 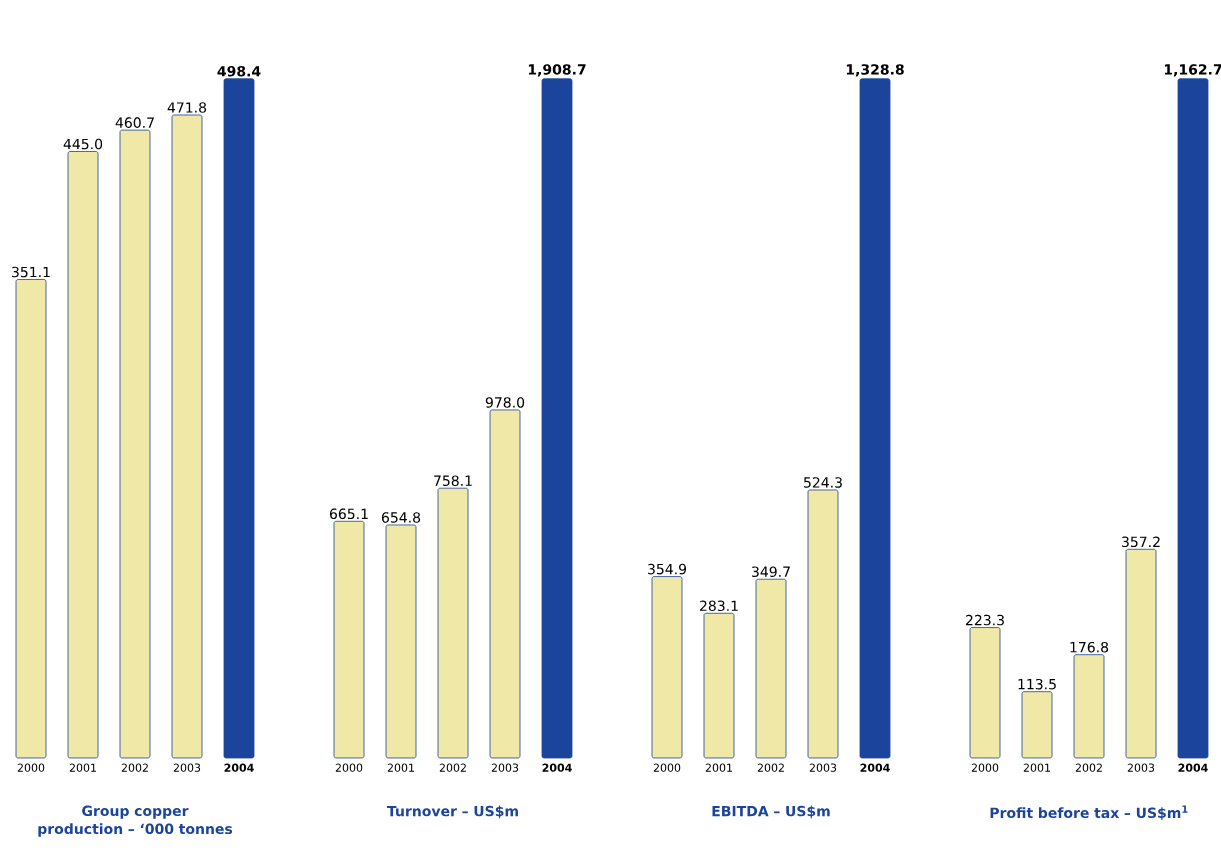 I want to click on data-label: 283.1, so click(x=718, y=606).